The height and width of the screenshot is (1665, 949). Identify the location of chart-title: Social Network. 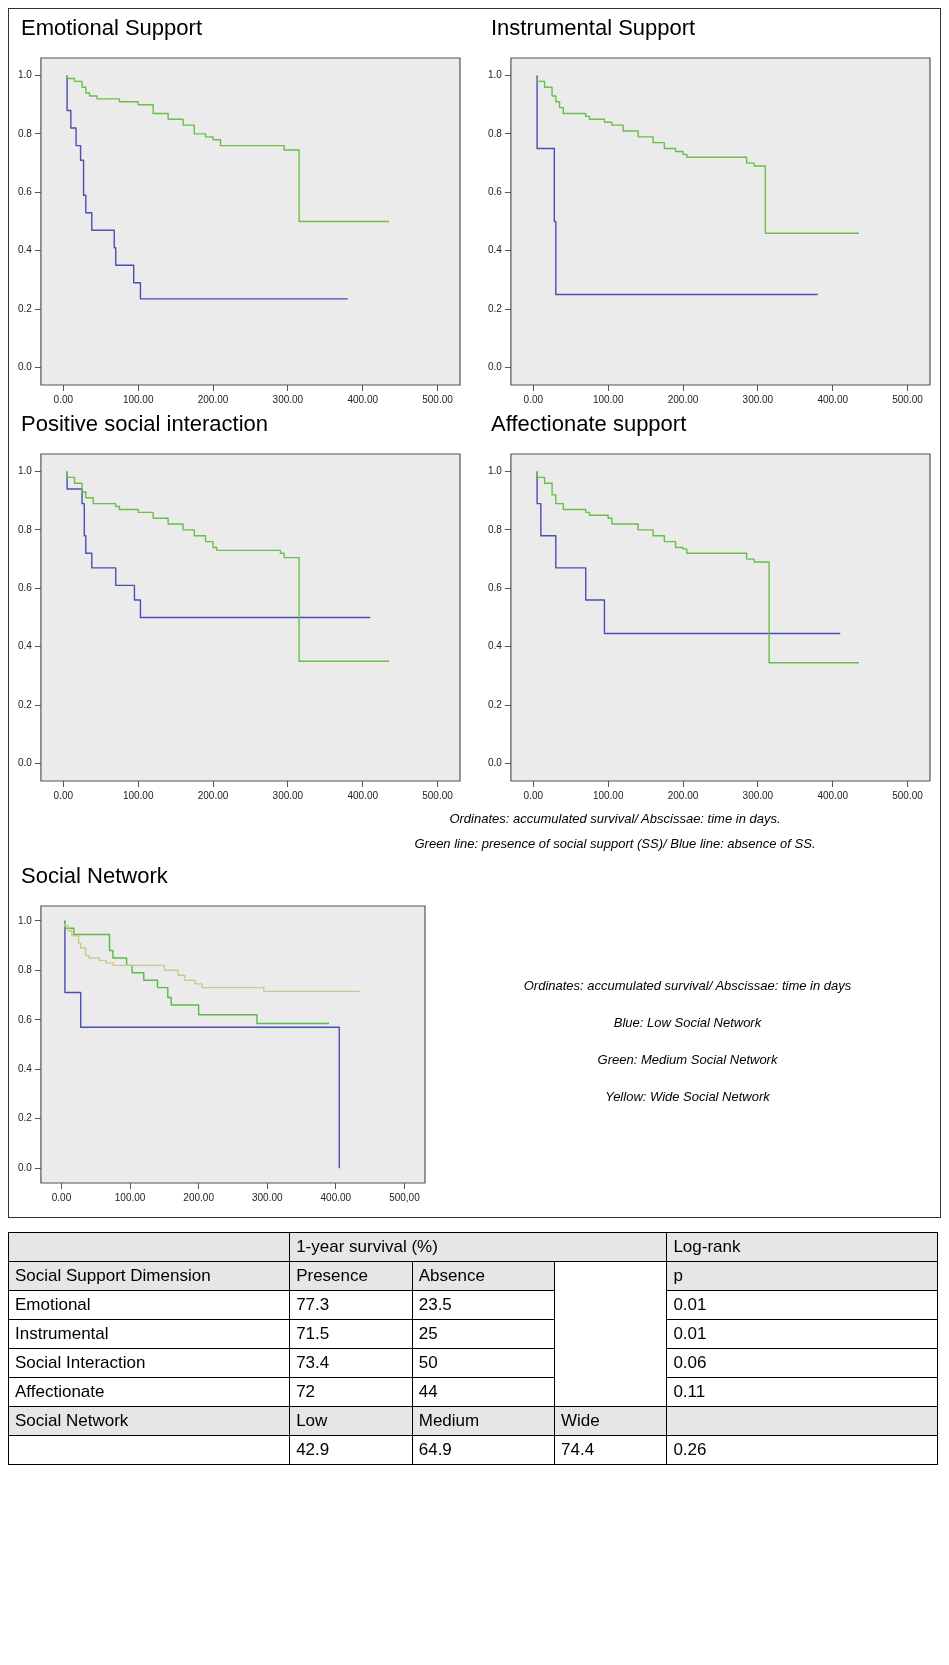
(95, 876).